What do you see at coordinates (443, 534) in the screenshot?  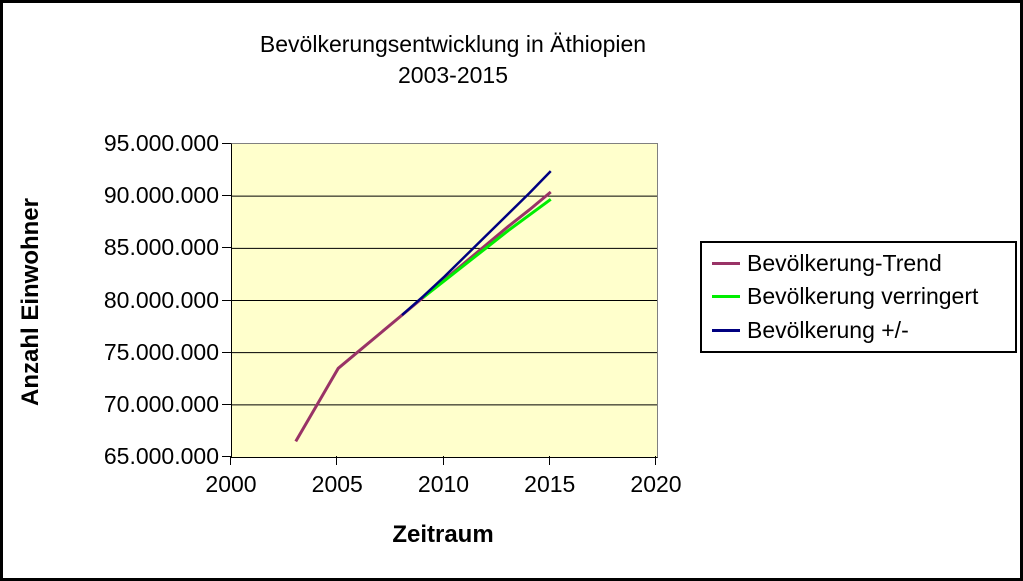 I see `x-axis-title: Zeitraum` at bounding box center [443, 534].